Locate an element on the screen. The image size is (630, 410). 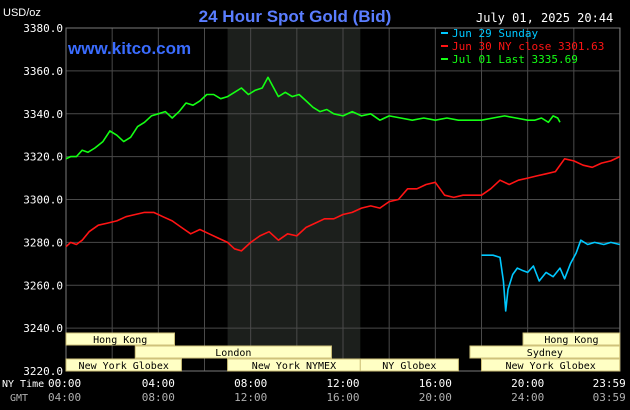
x-tick-label-gmt: 08:00 is located at coordinates (158, 397).